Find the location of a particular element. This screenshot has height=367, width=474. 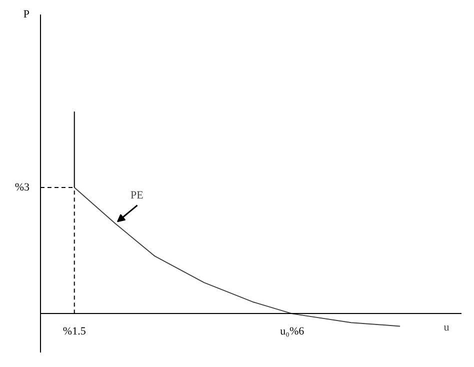

annotation: %3 is located at coordinates (22, 188).